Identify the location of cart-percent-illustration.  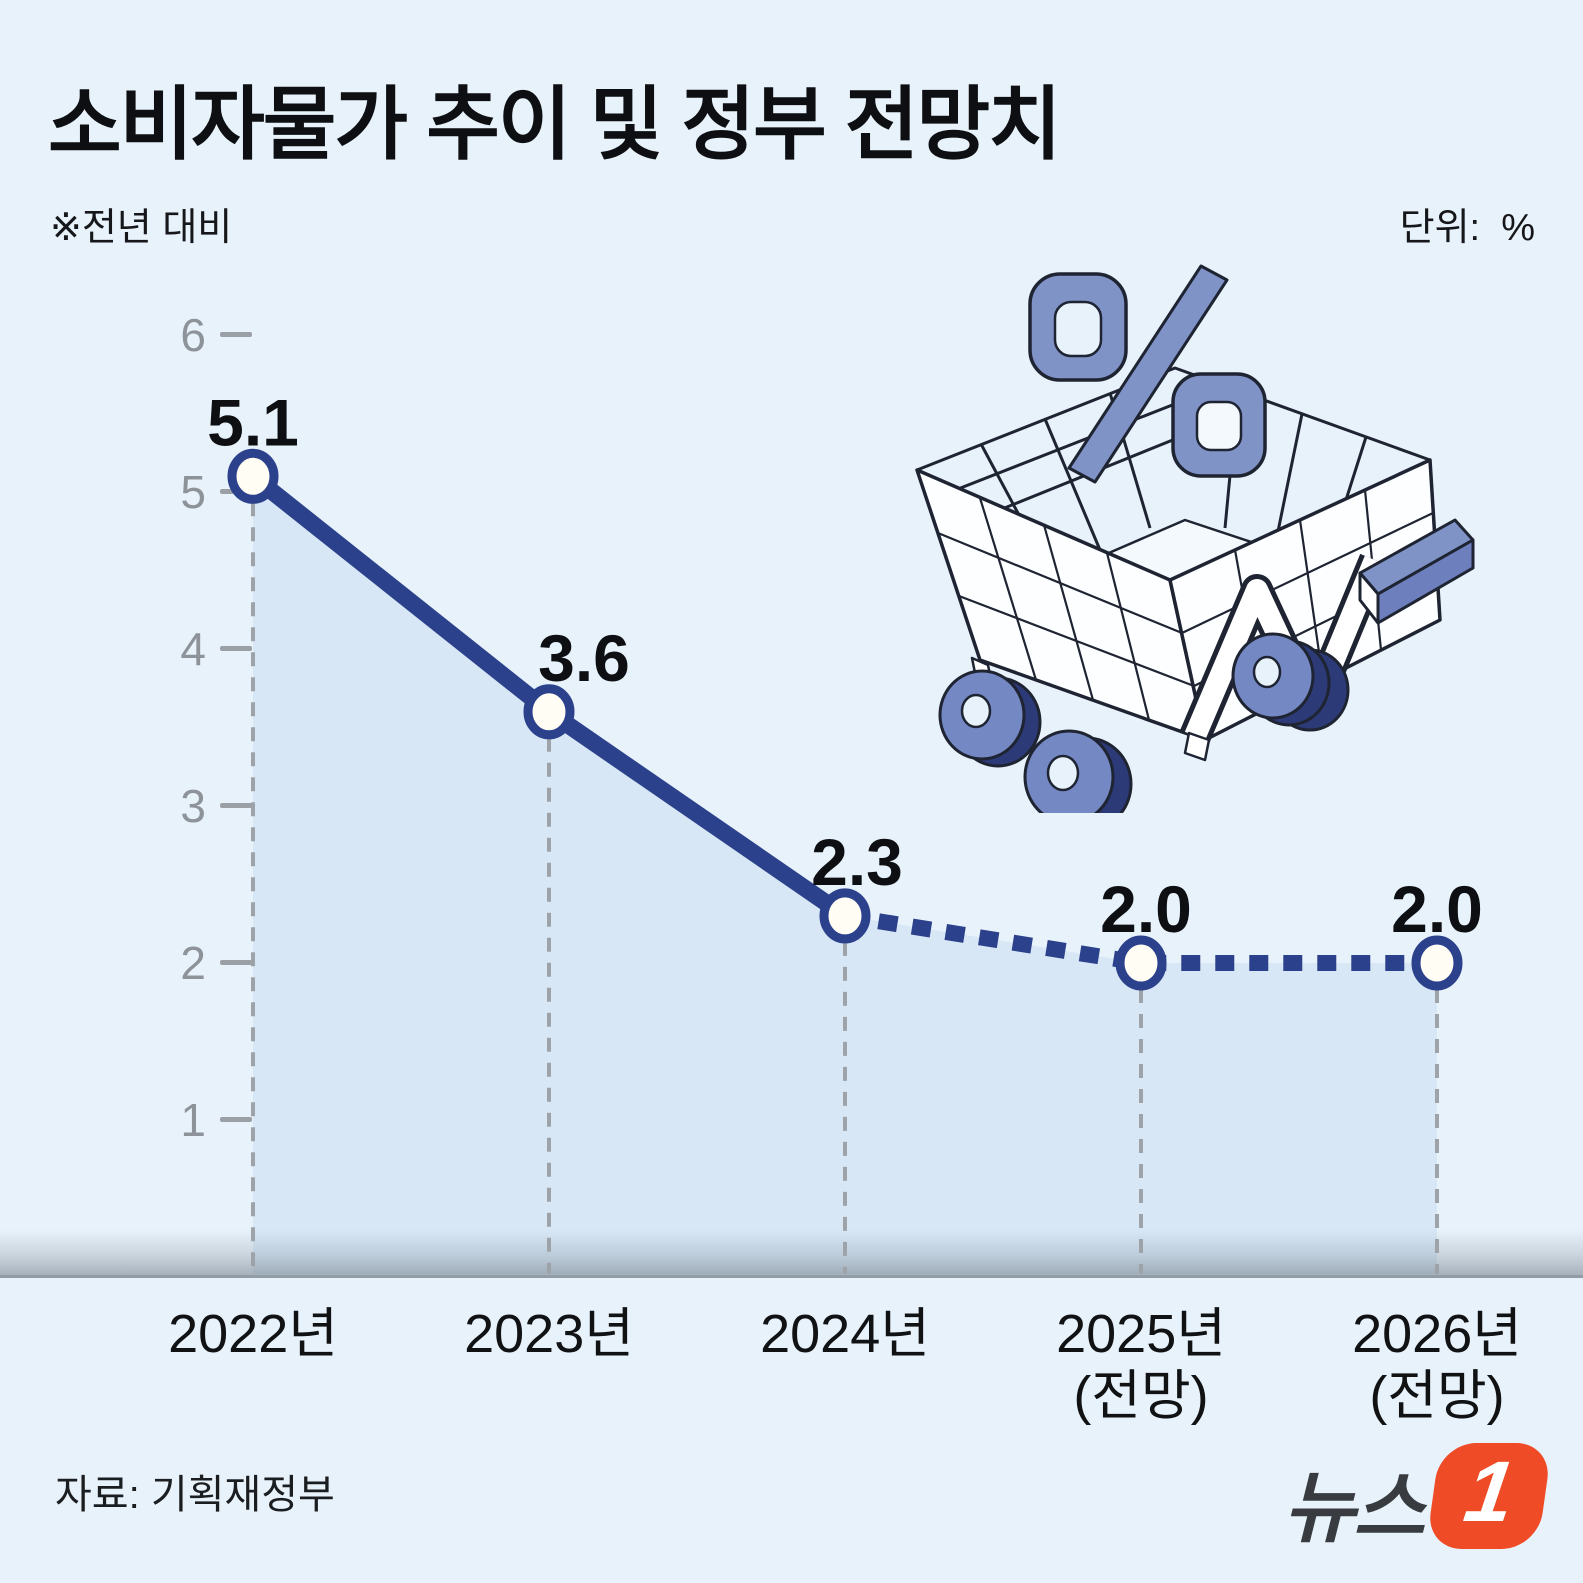
(1195, 538).